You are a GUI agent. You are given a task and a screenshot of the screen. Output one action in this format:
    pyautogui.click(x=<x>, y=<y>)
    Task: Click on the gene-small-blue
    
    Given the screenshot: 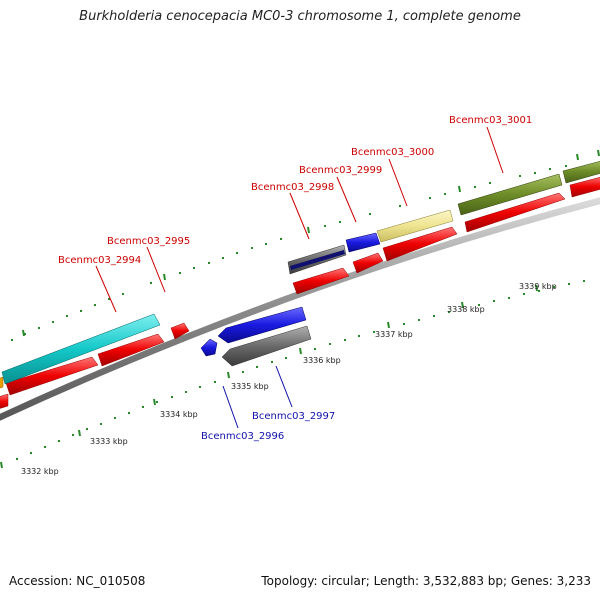 What is the action you would take?
    pyautogui.click(x=209, y=347)
    